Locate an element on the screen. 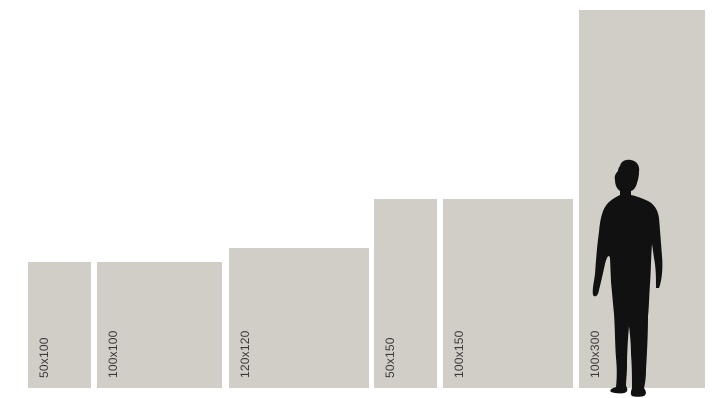 The image size is (716, 398). person-silhouette-icon is located at coordinates (627, 278).